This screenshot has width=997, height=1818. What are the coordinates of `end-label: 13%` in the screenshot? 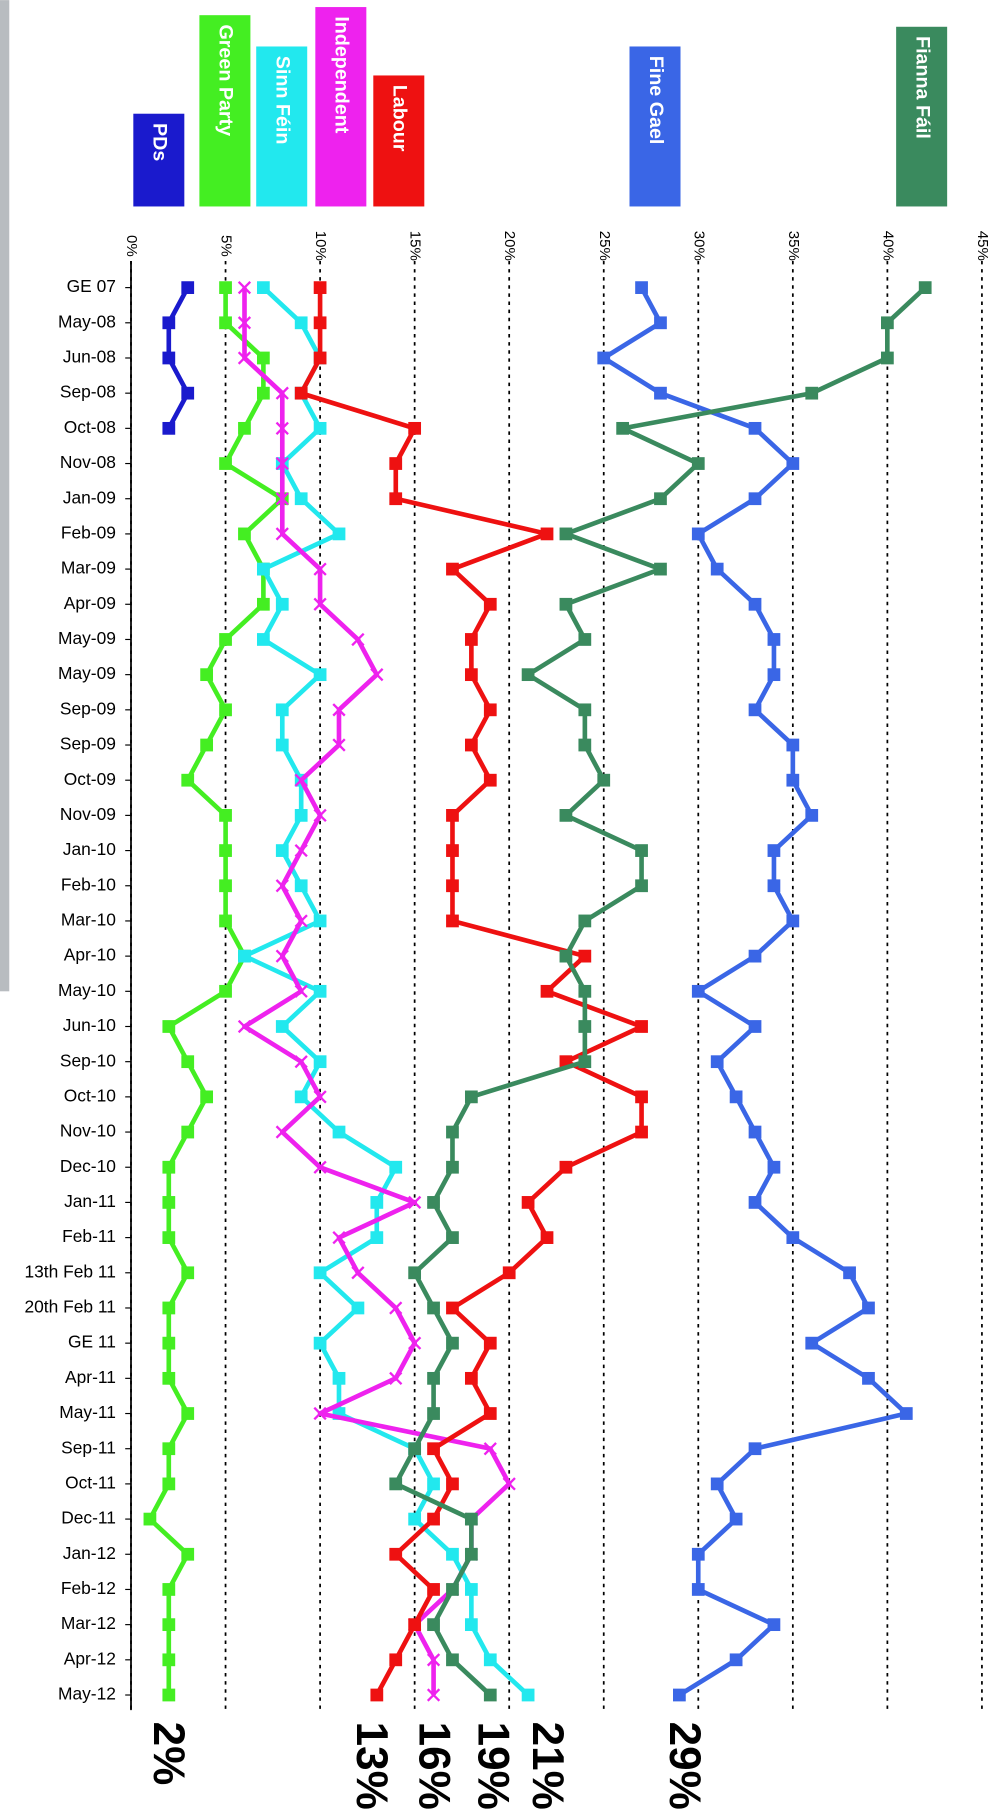 It's located at (371, 1766).